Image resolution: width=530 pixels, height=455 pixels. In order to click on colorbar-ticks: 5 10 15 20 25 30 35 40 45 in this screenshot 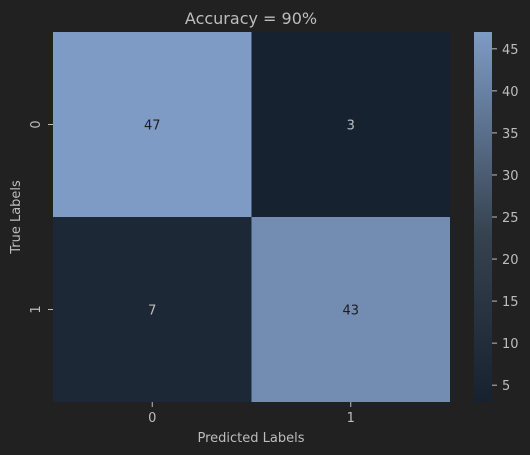, I will do `click(505, 218)`.